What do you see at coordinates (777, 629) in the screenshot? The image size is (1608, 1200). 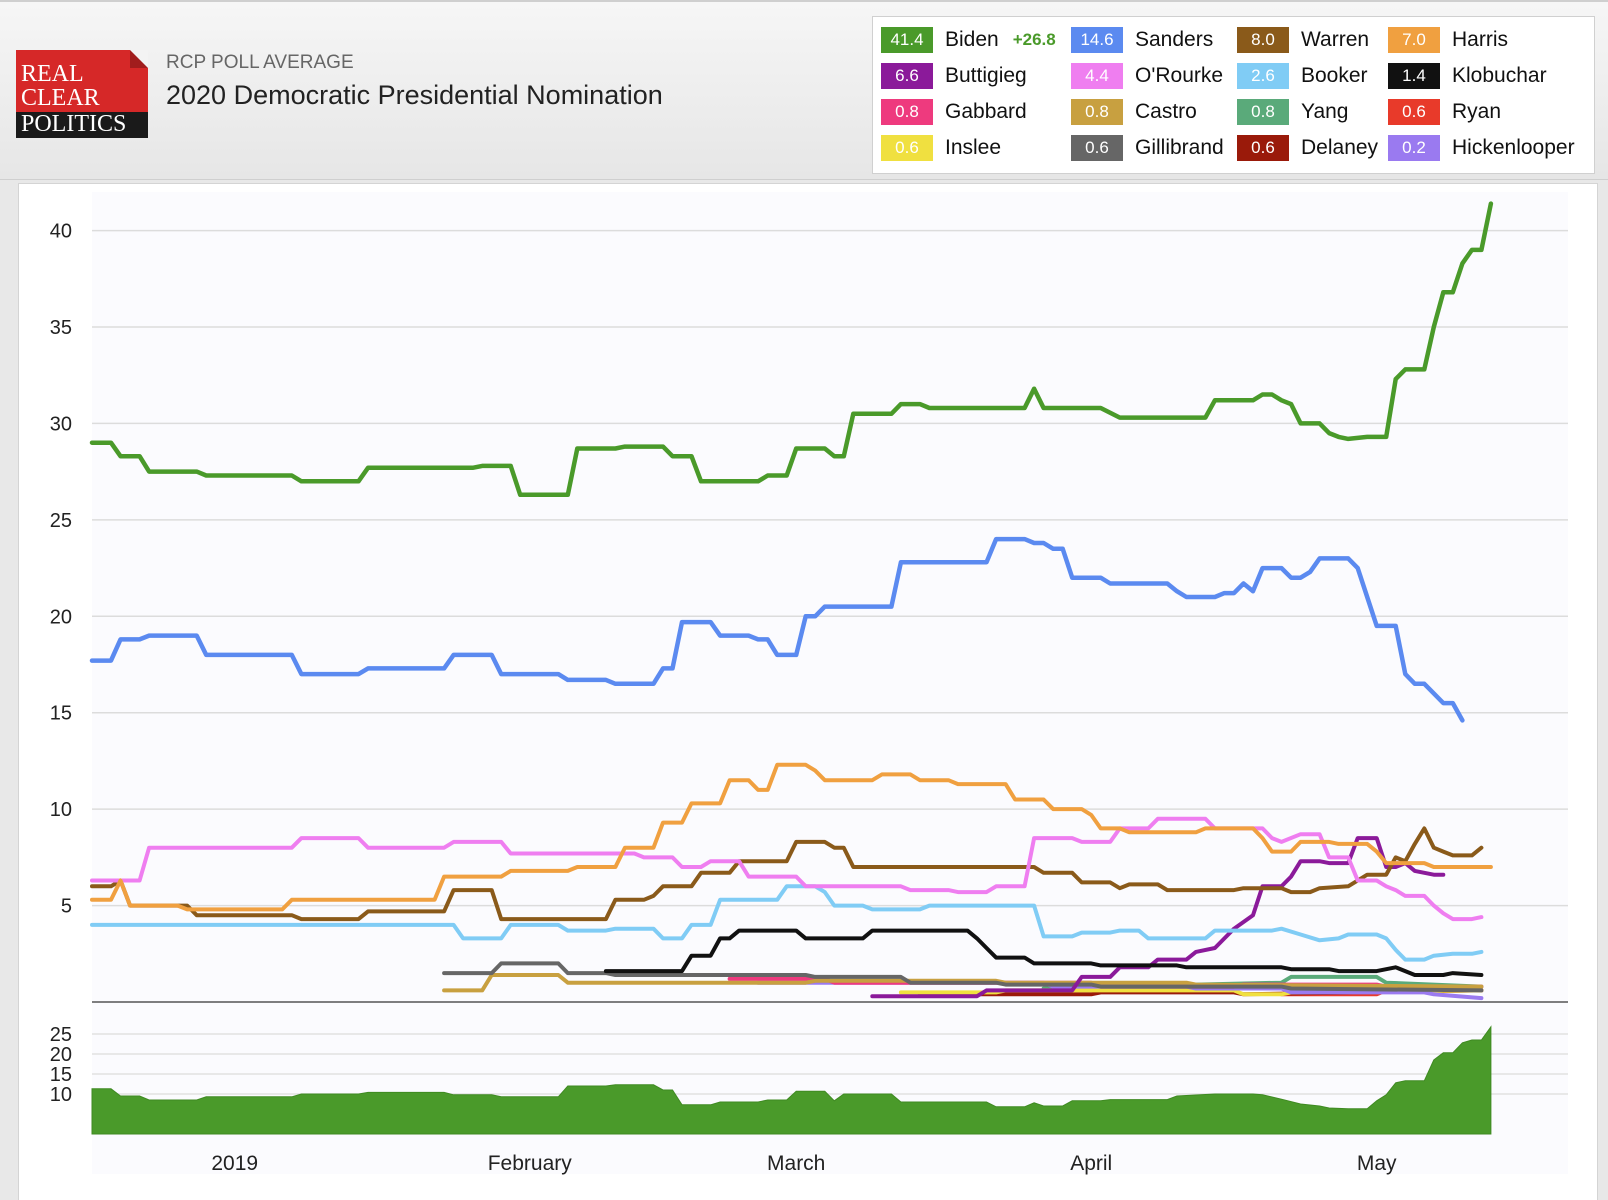 I see `series-line-sanders` at bounding box center [777, 629].